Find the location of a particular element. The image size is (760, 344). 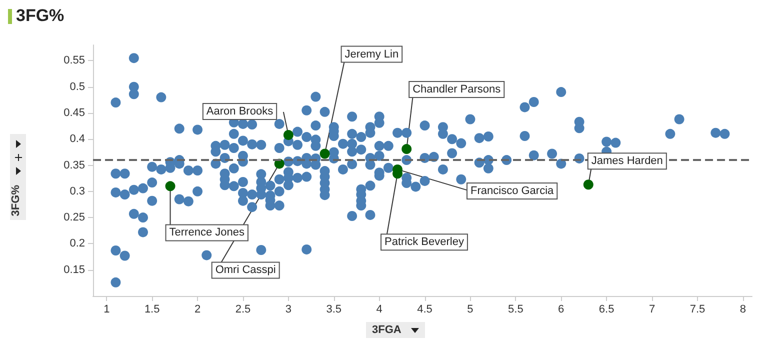

x-tick-label: 4.5 is located at coordinates (424, 310).